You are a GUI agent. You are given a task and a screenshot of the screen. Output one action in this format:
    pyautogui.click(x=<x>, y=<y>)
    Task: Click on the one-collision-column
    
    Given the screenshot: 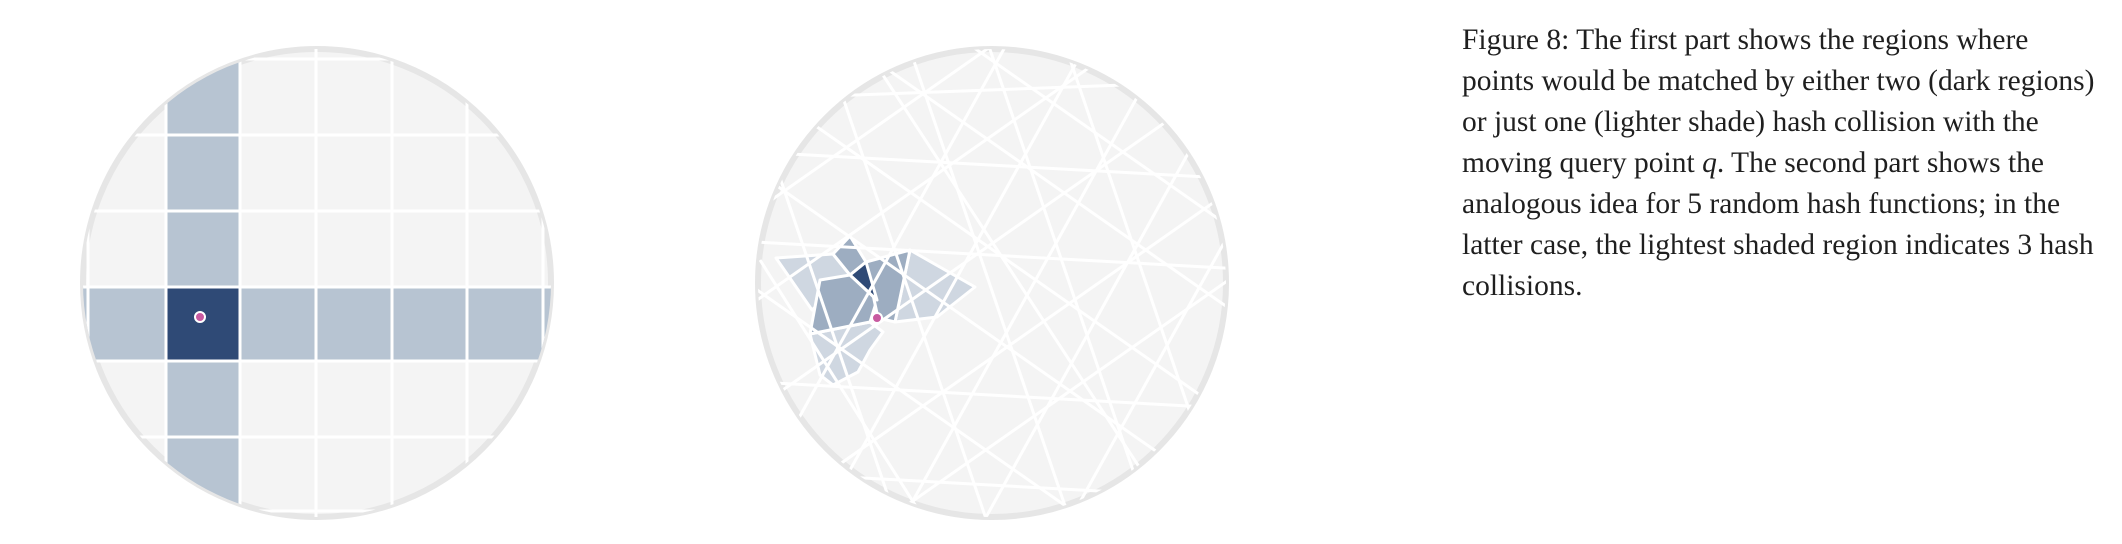 What is the action you would take?
    pyautogui.click(x=203, y=283)
    